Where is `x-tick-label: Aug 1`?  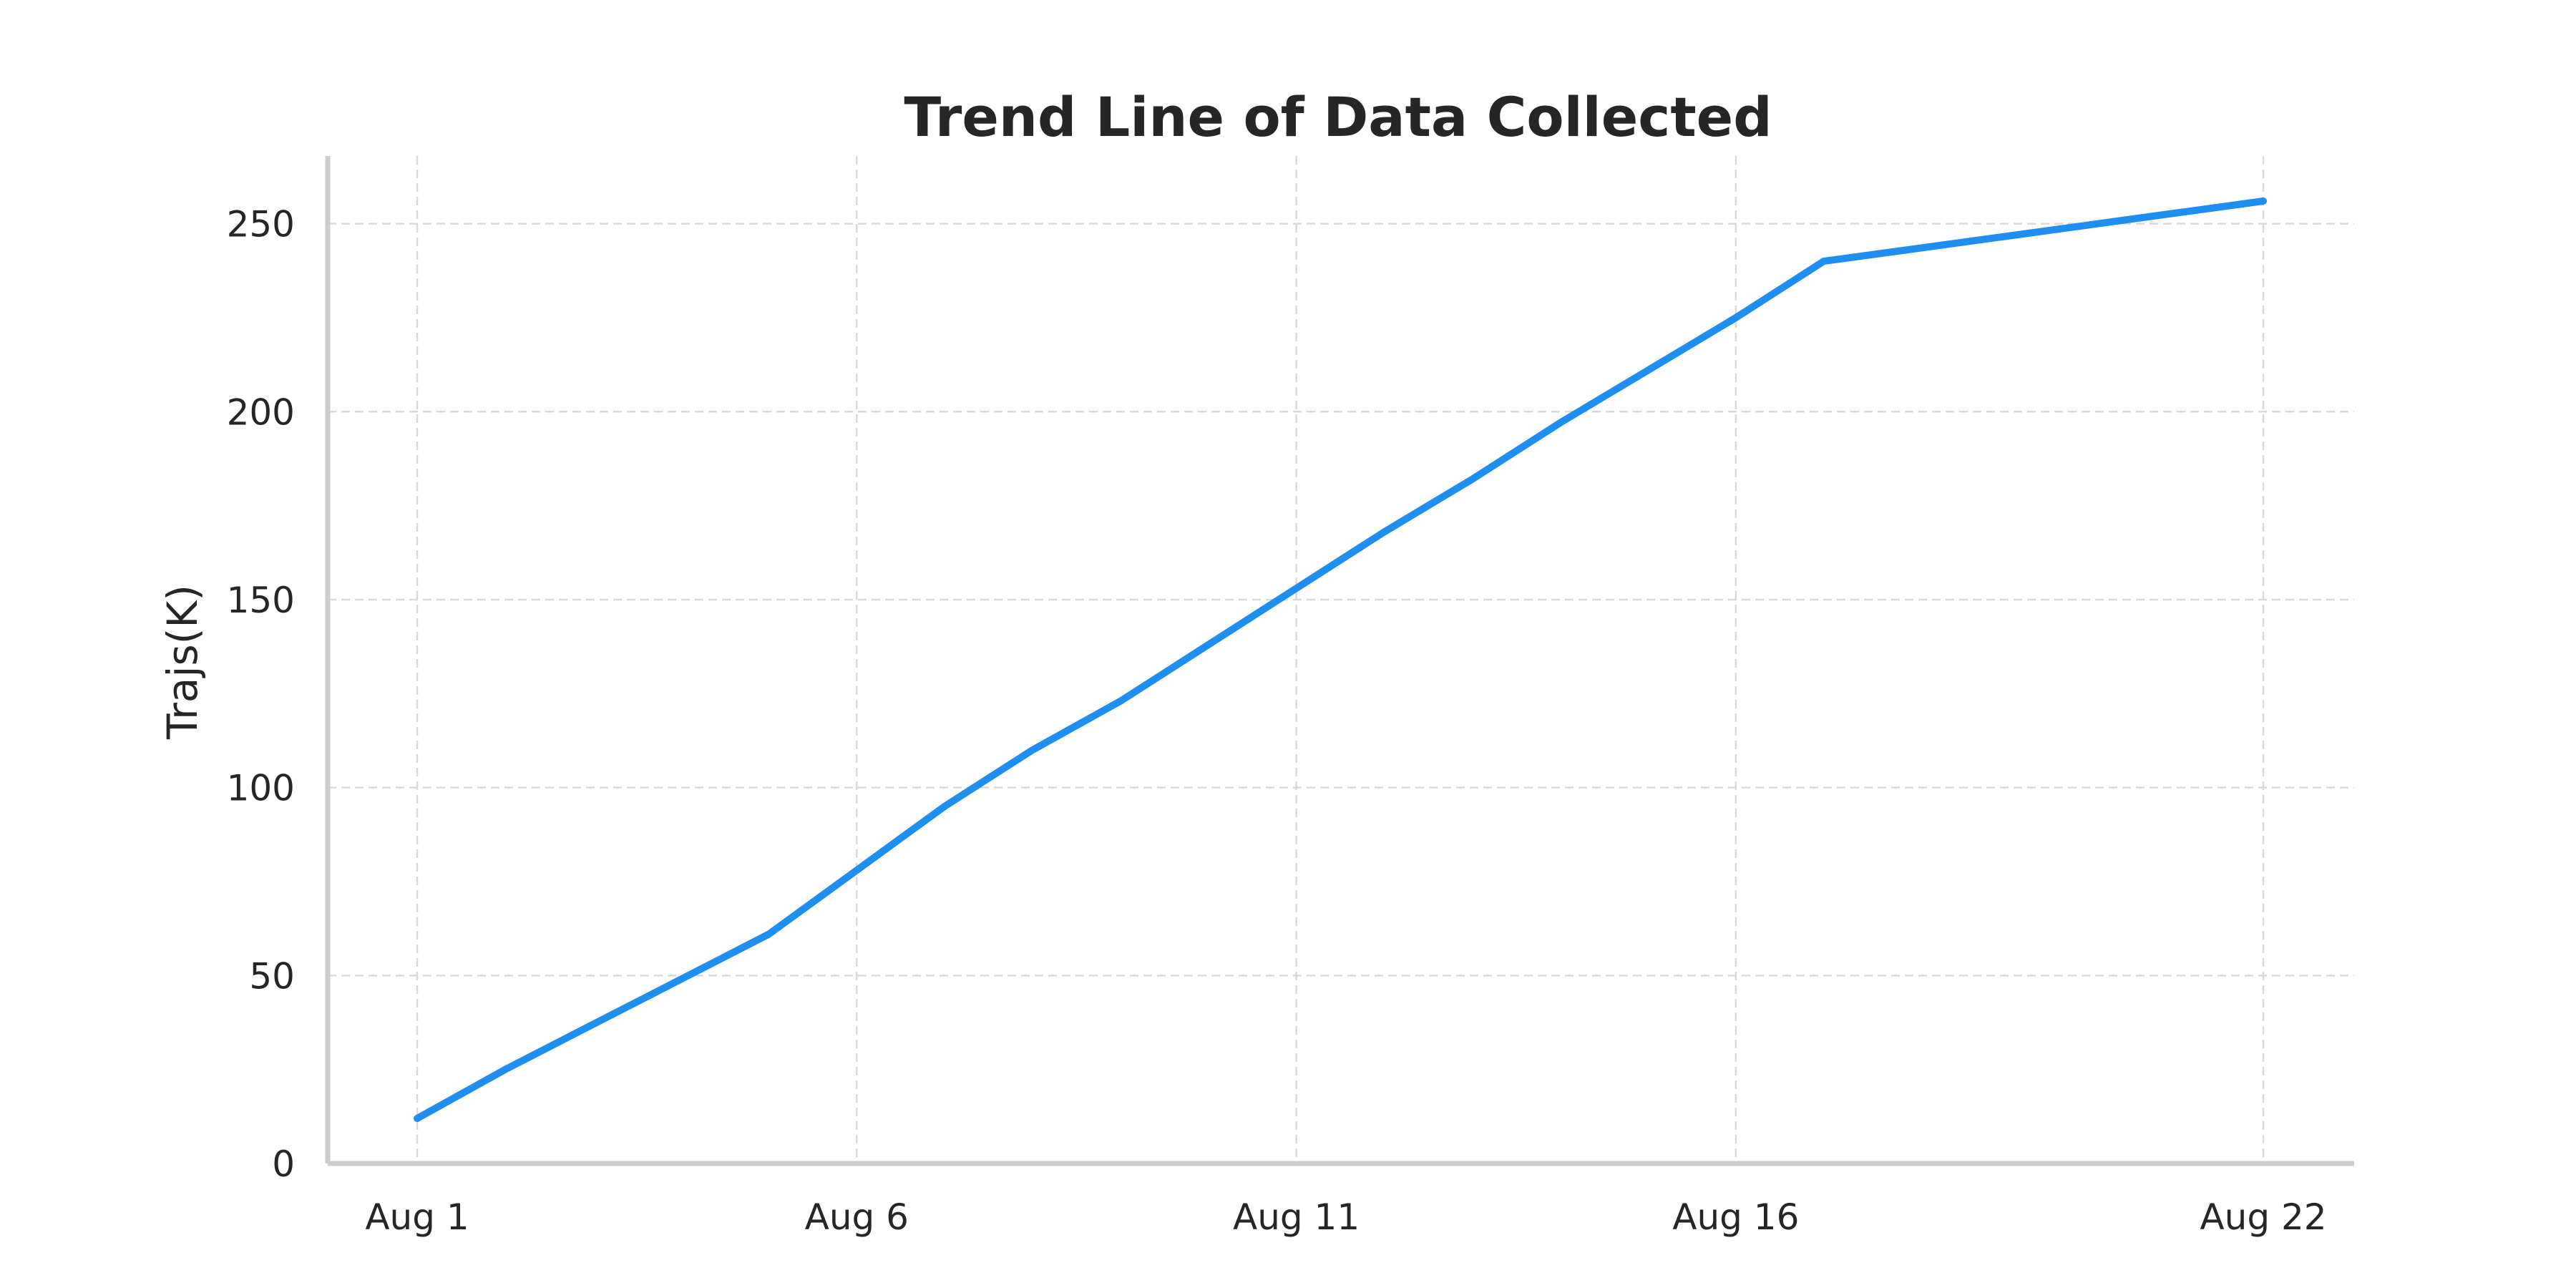
x-tick-label: Aug 1 is located at coordinates (417, 1217).